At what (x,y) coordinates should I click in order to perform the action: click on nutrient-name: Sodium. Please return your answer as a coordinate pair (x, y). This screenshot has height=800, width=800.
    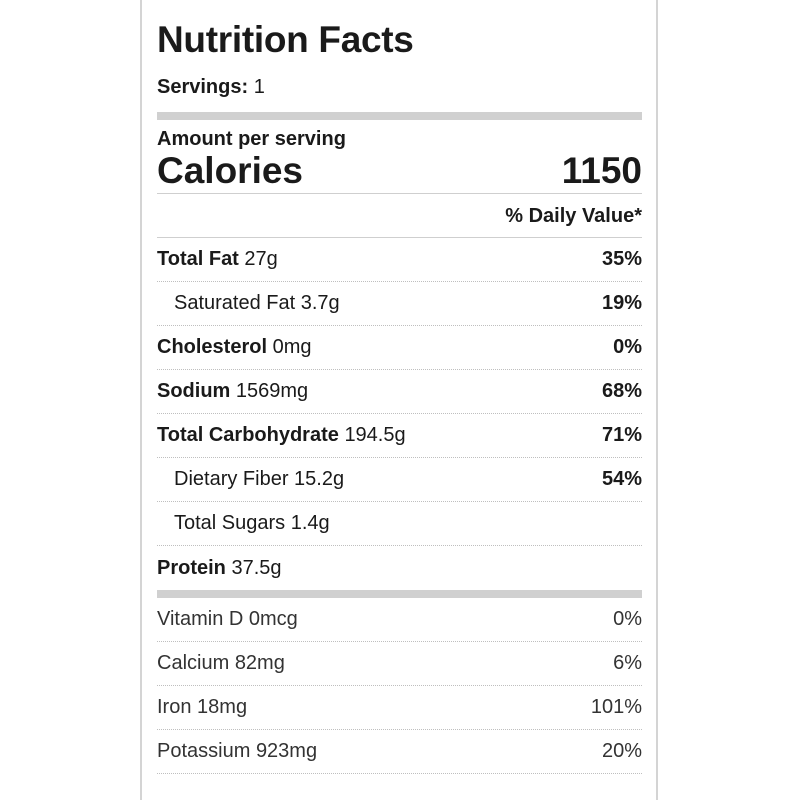
    Looking at the image, I should click on (194, 391).